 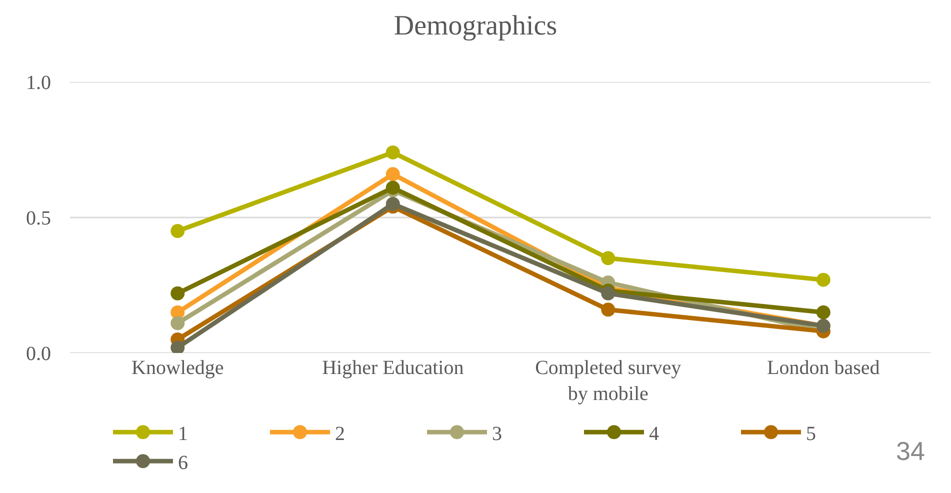 I want to click on legend-label: 2, so click(x=340, y=433).